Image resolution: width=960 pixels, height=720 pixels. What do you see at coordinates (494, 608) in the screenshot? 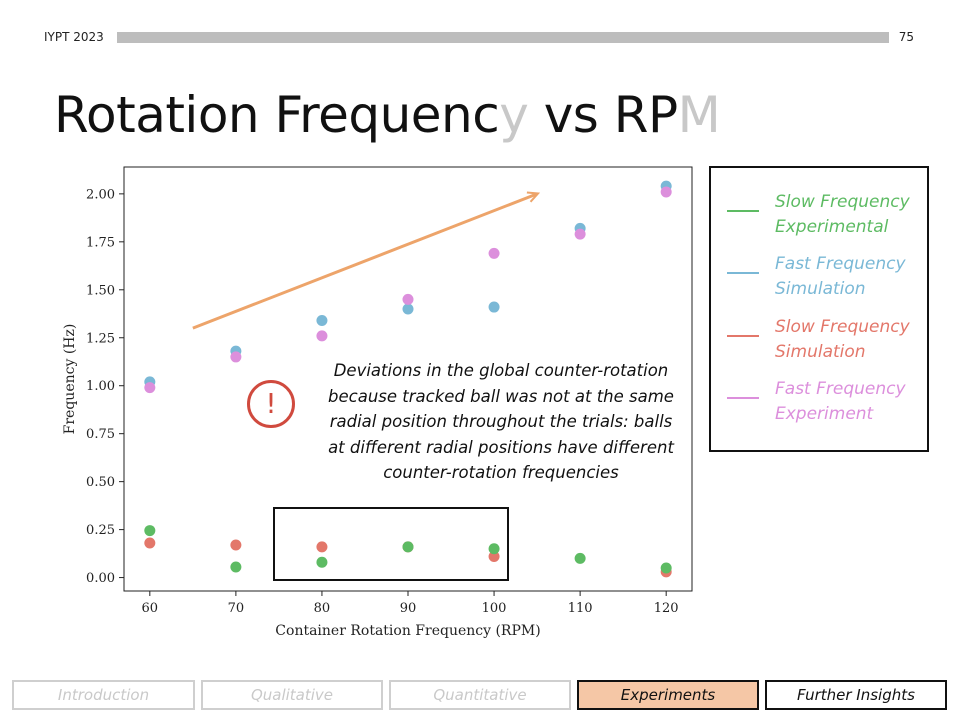
I see `x-tick-label: 100` at bounding box center [494, 608].